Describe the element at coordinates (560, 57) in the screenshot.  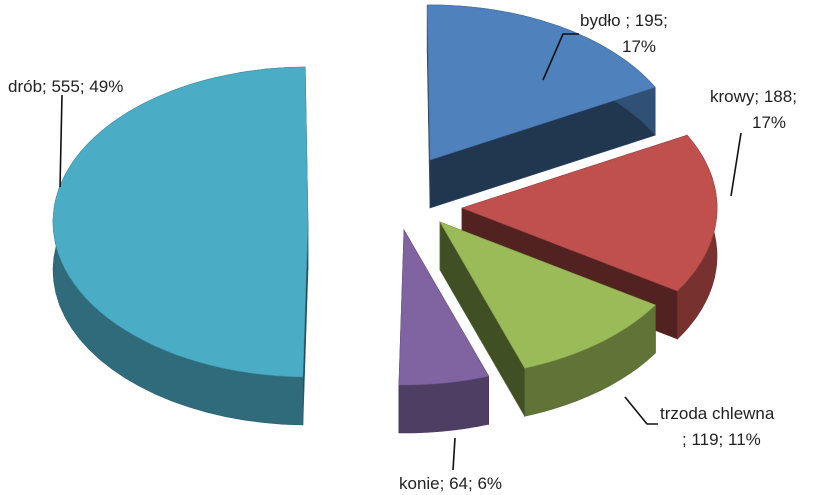
I see `leader-line-bydło` at that location.